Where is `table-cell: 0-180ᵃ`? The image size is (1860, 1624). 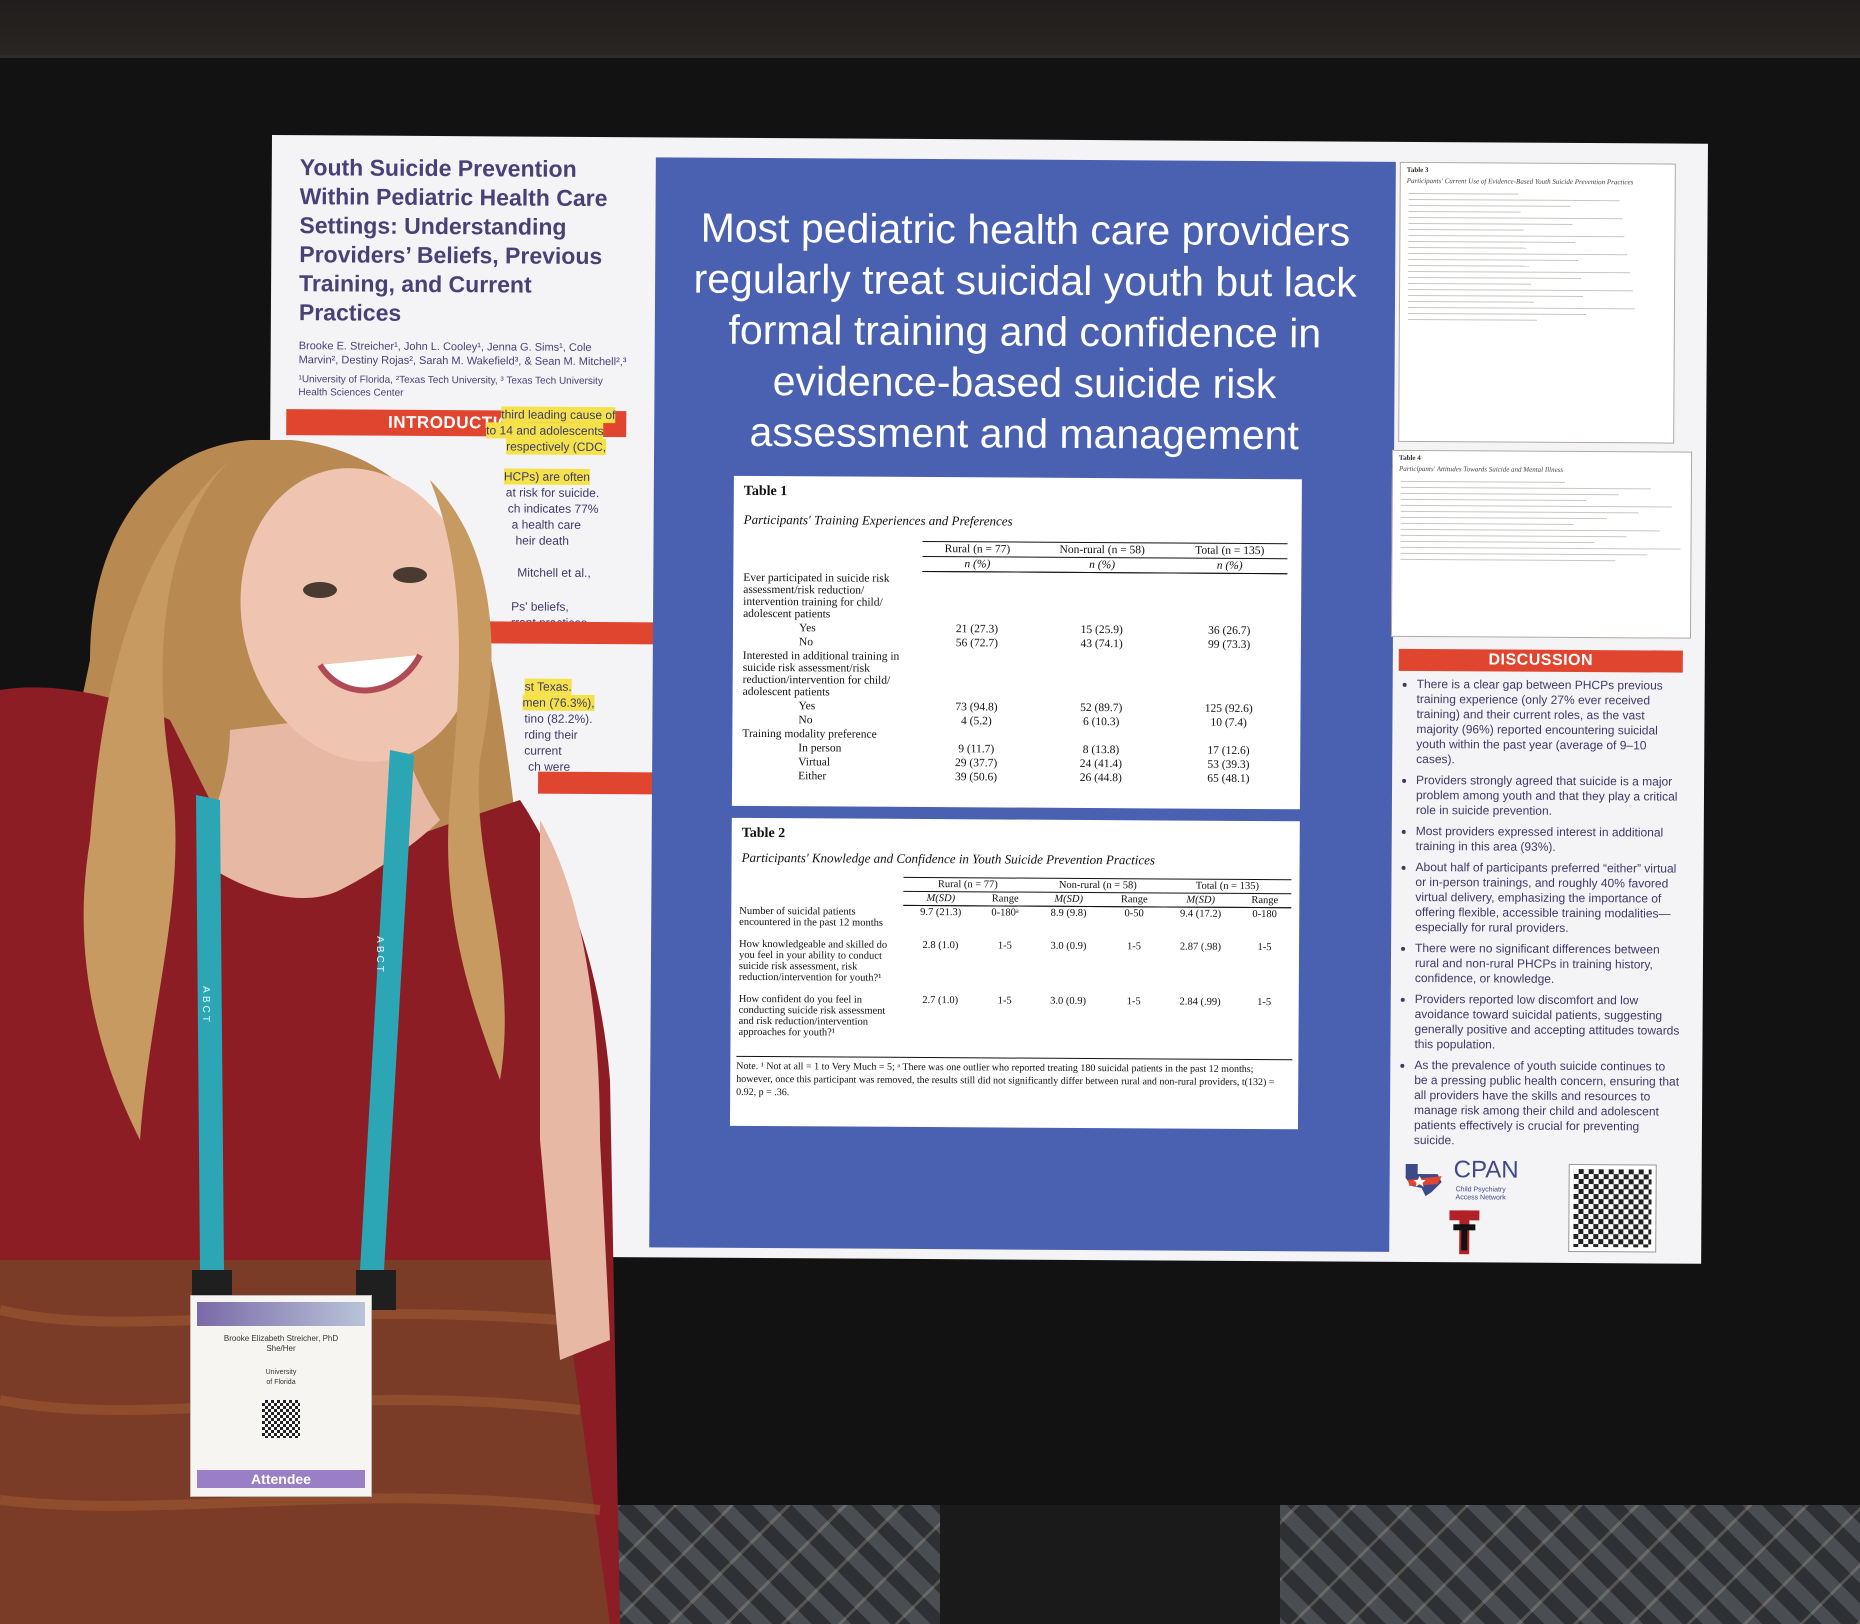 table-cell: 0-180ᵃ is located at coordinates (1005, 913).